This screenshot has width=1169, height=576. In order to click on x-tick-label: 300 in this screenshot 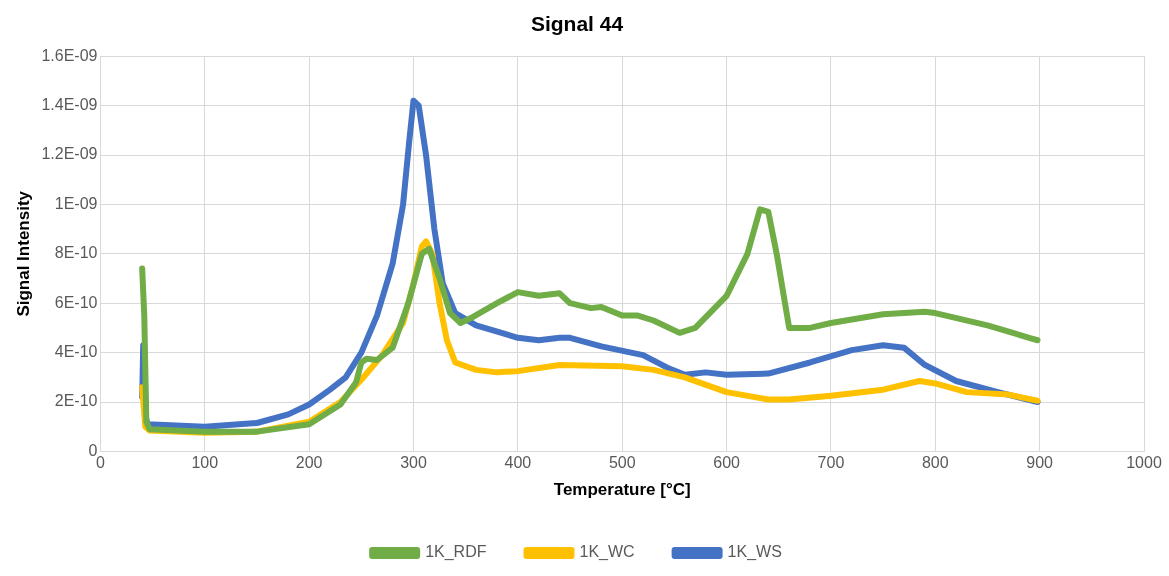, I will do `click(413, 463)`.